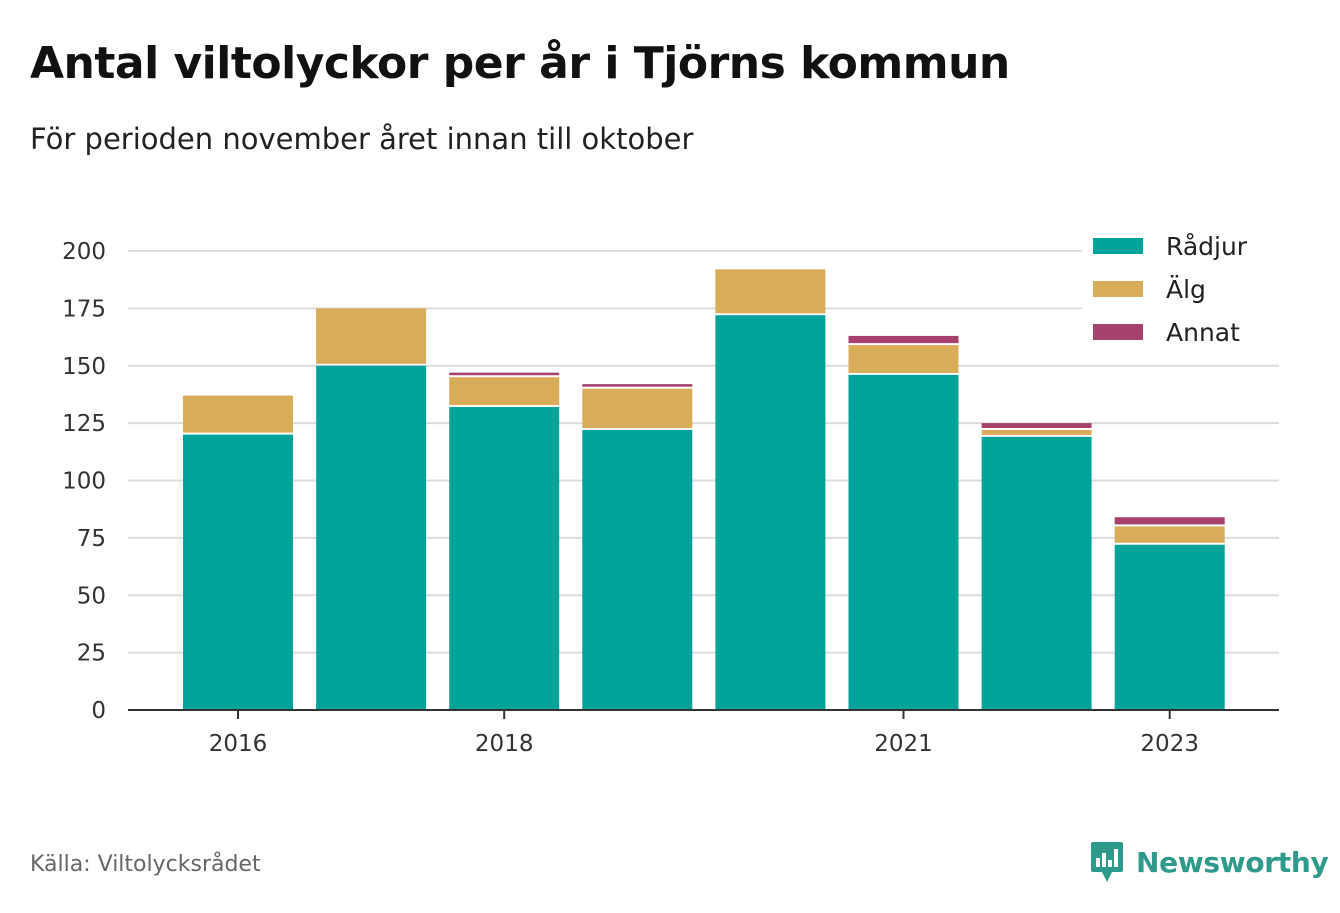 The image size is (1340, 913). I want to click on legend: Rådjur Älg Annat, so click(1182, 288).